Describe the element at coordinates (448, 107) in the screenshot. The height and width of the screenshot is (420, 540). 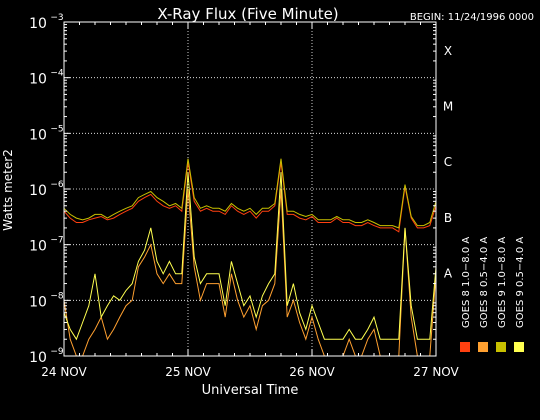
I see `flare-class-label: M` at that location.